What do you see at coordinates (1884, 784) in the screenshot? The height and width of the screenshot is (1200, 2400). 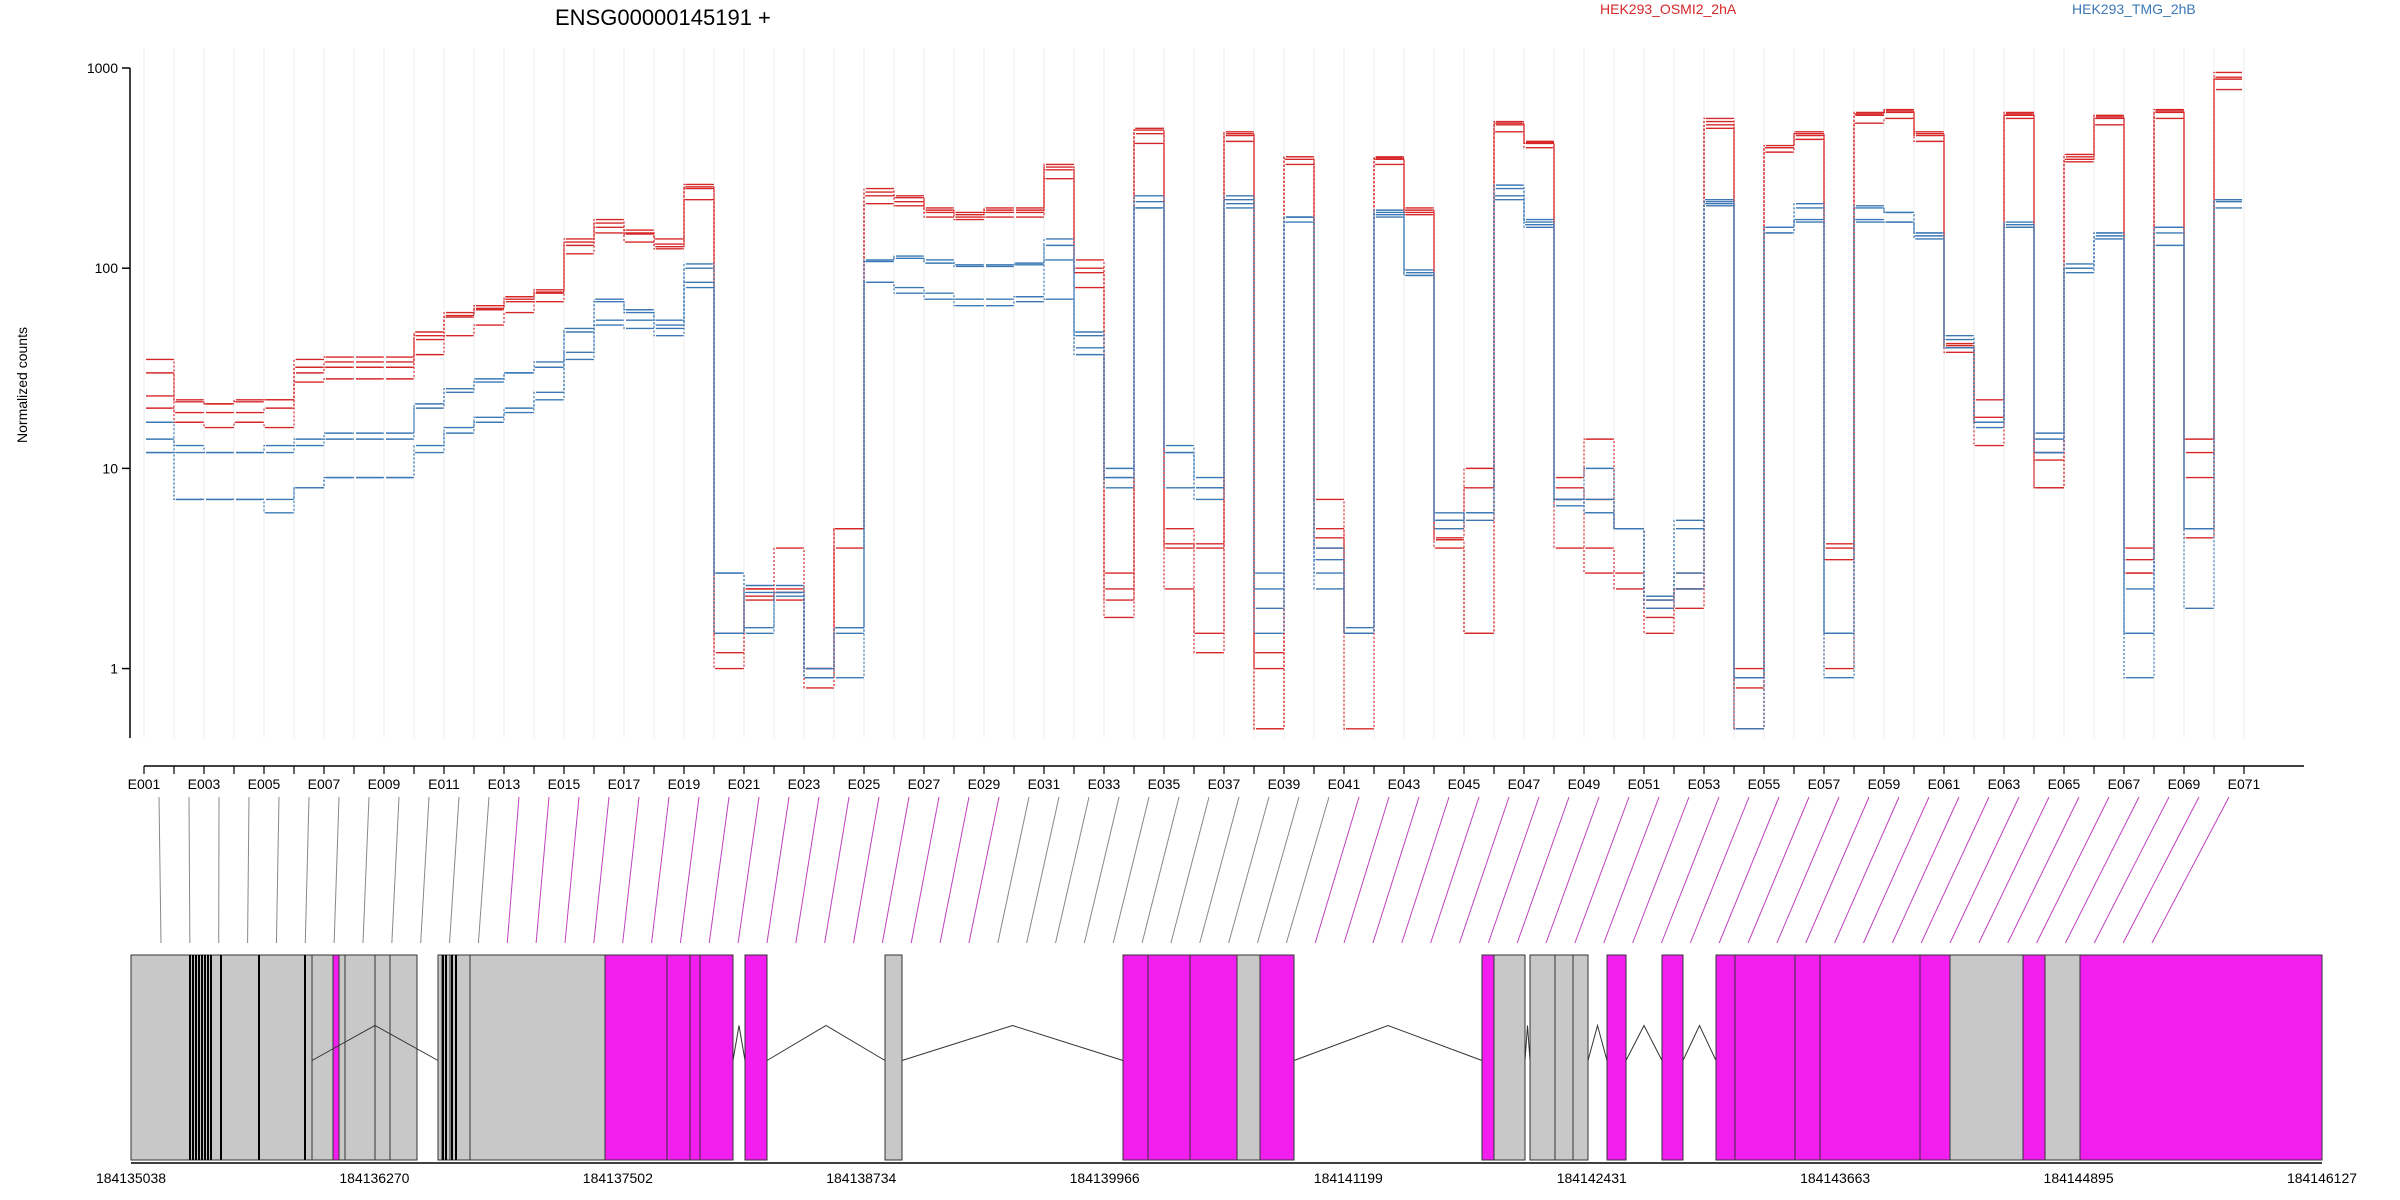 I see `exon-tick-label: E059` at bounding box center [1884, 784].